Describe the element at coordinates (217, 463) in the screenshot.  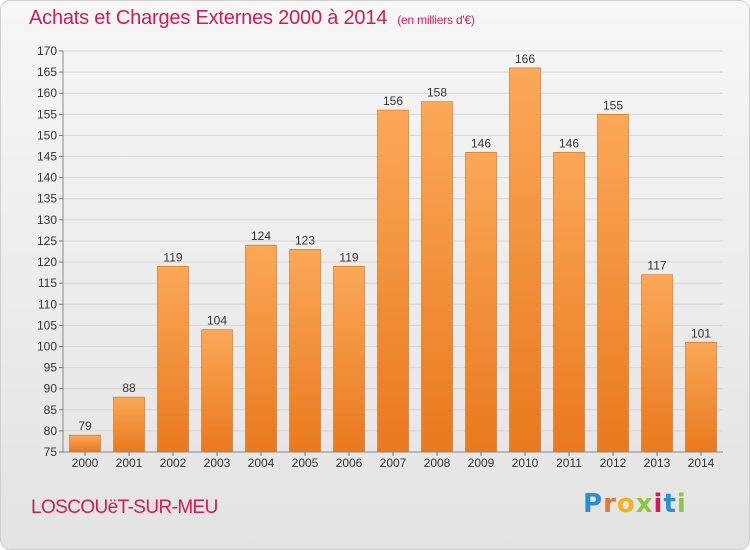
I see `x-tick-label: 2003` at that location.